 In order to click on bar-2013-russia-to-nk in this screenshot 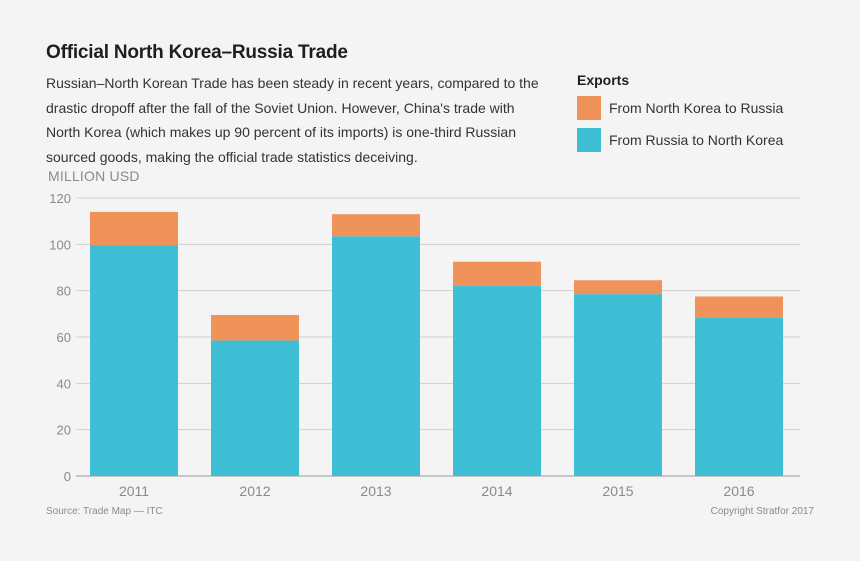, I will do `click(376, 356)`.